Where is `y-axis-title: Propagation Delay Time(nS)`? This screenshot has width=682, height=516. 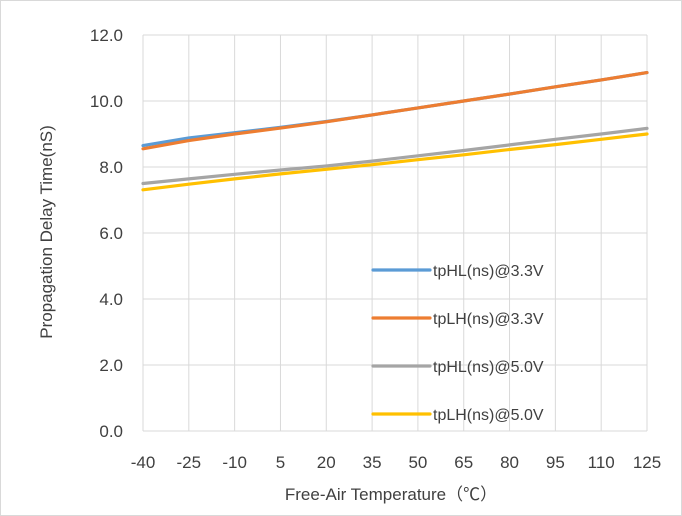 y-axis-title: Propagation Delay Time(nS) is located at coordinates (46, 232).